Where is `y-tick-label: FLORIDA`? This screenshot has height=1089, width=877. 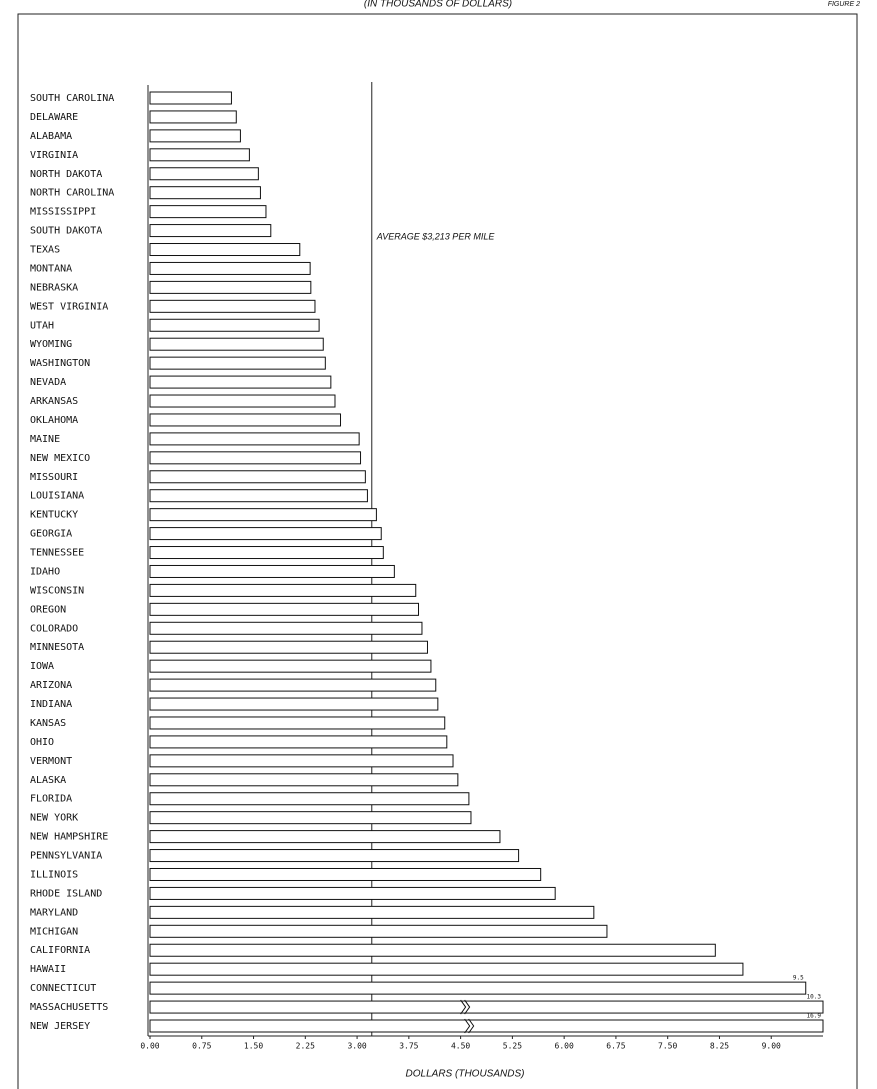
y-tick-label: FLORIDA is located at coordinates (51, 799).